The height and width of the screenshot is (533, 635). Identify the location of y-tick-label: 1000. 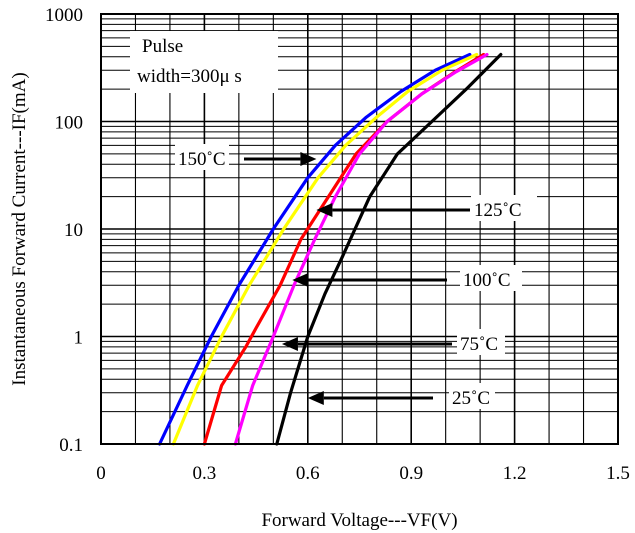
(64, 15).